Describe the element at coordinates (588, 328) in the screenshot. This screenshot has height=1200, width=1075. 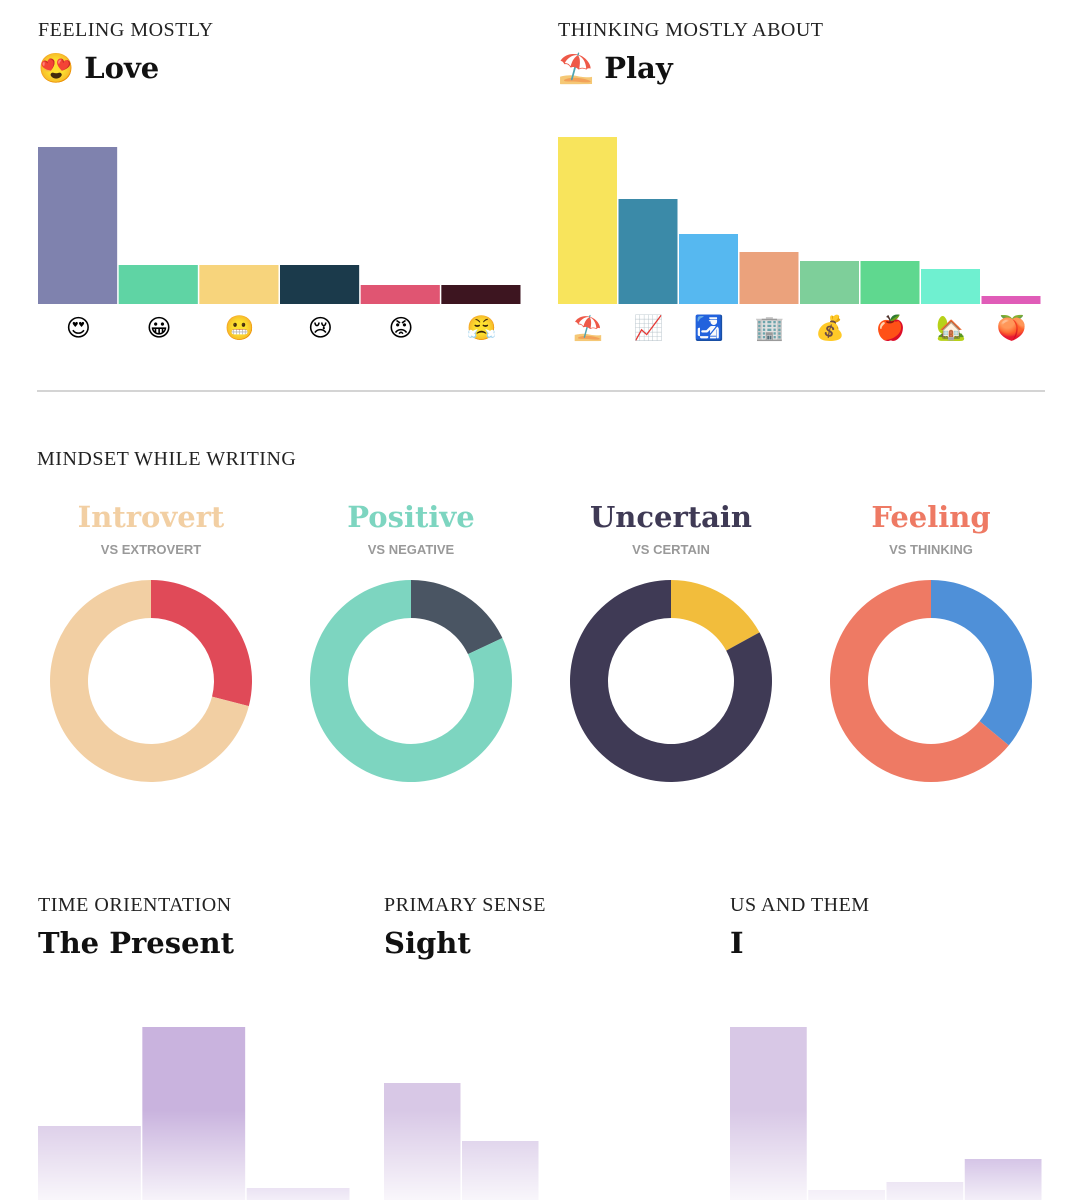
I see `x-tick-label: ⛱️` at that location.